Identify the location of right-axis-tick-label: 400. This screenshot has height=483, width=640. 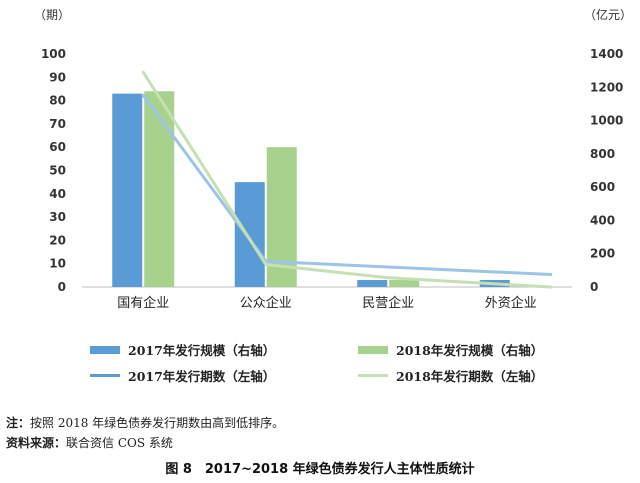
(602, 220).